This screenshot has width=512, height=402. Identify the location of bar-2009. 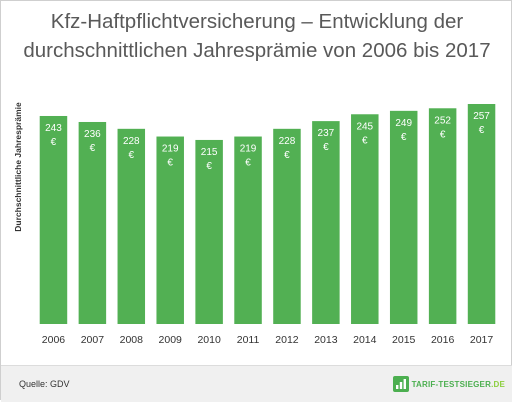
(170, 230).